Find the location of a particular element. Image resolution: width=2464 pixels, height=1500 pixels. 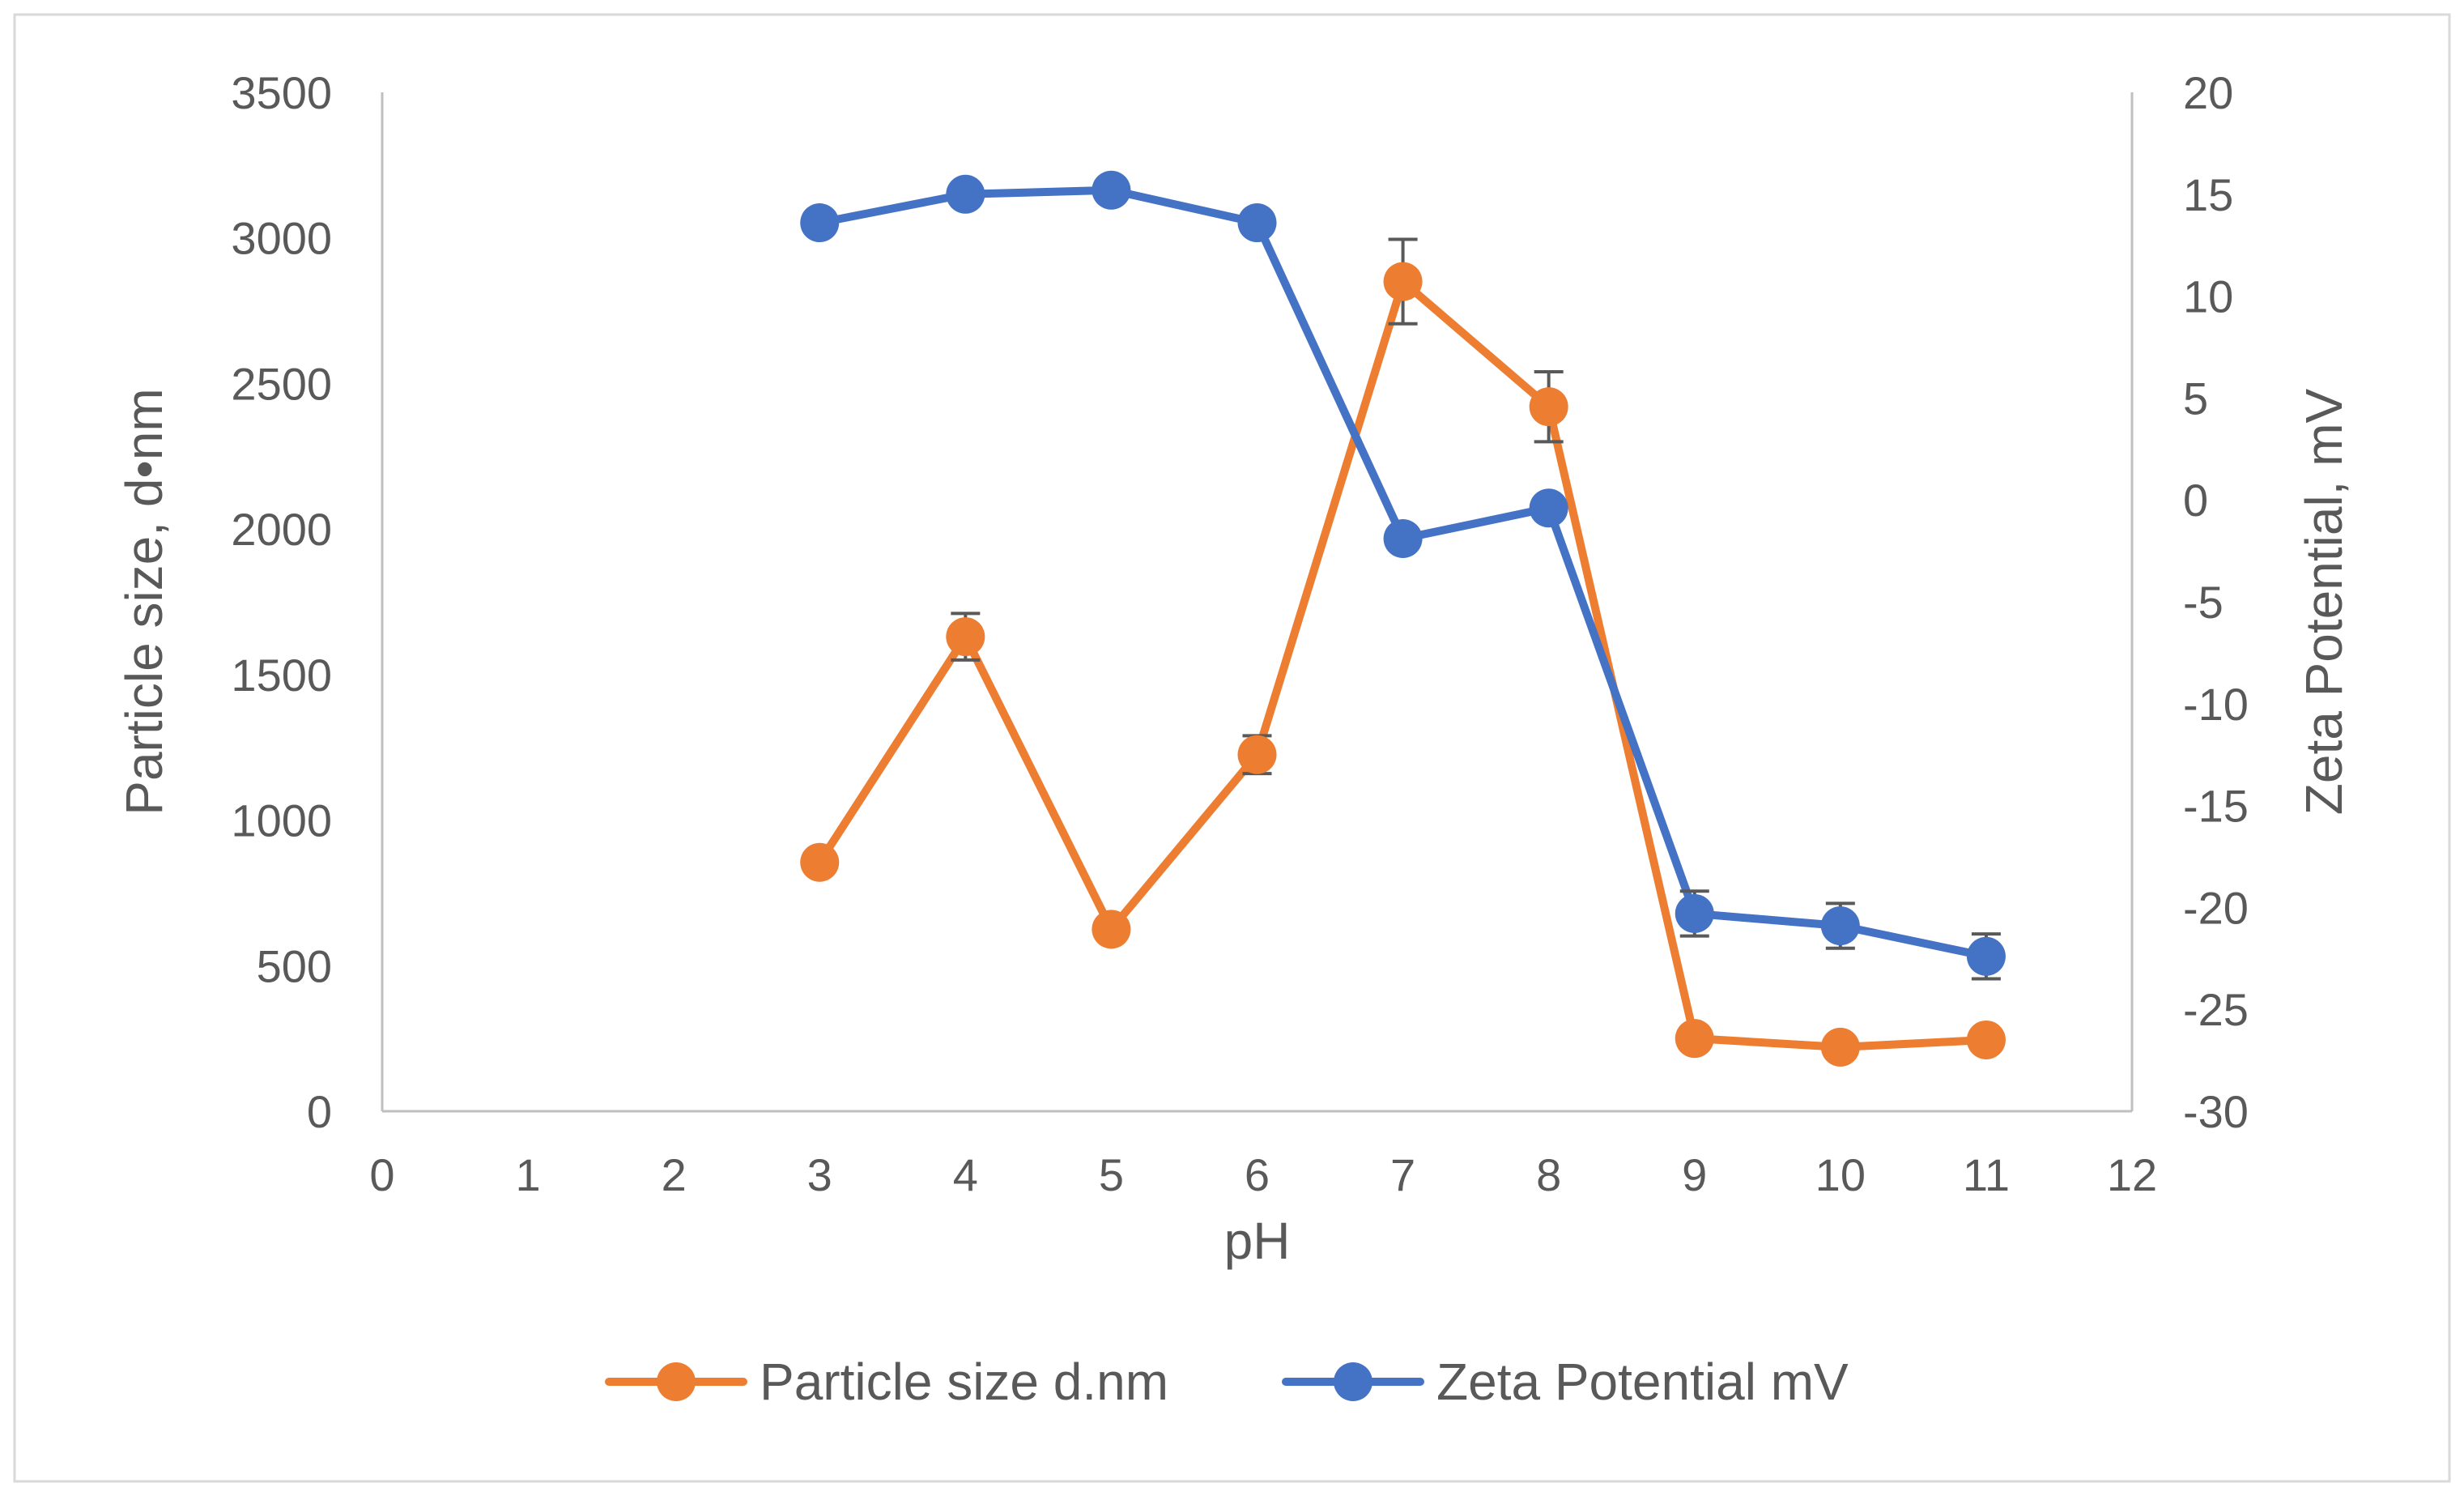

y-right-tick-label: 0 is located at coordinates (2195, 500).